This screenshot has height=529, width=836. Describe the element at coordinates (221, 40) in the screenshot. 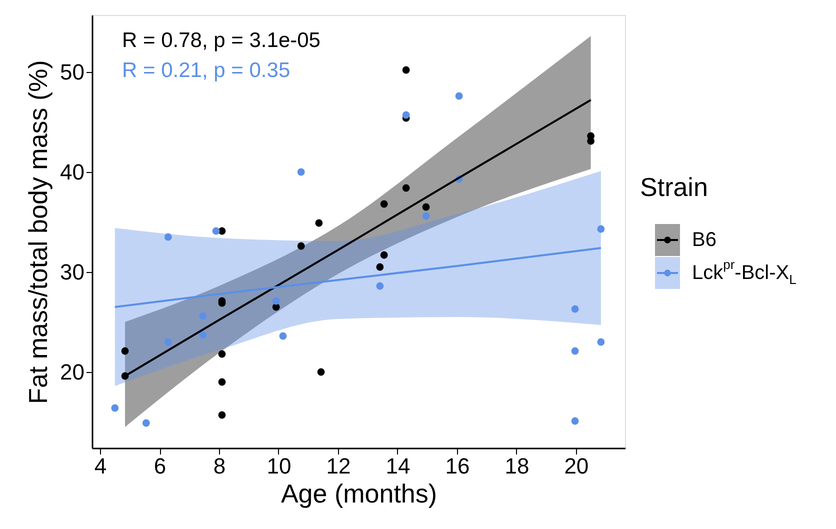

I see `annotation: R = 0.78, p = 3.1e-05` at that location.